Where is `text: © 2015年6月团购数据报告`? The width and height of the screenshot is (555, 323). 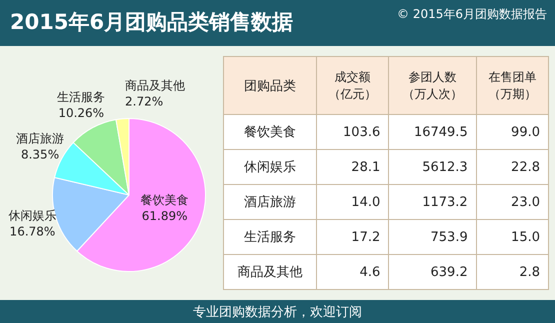
text: © 2015年6月团购数据报告 is located at coordinates (472, 14).